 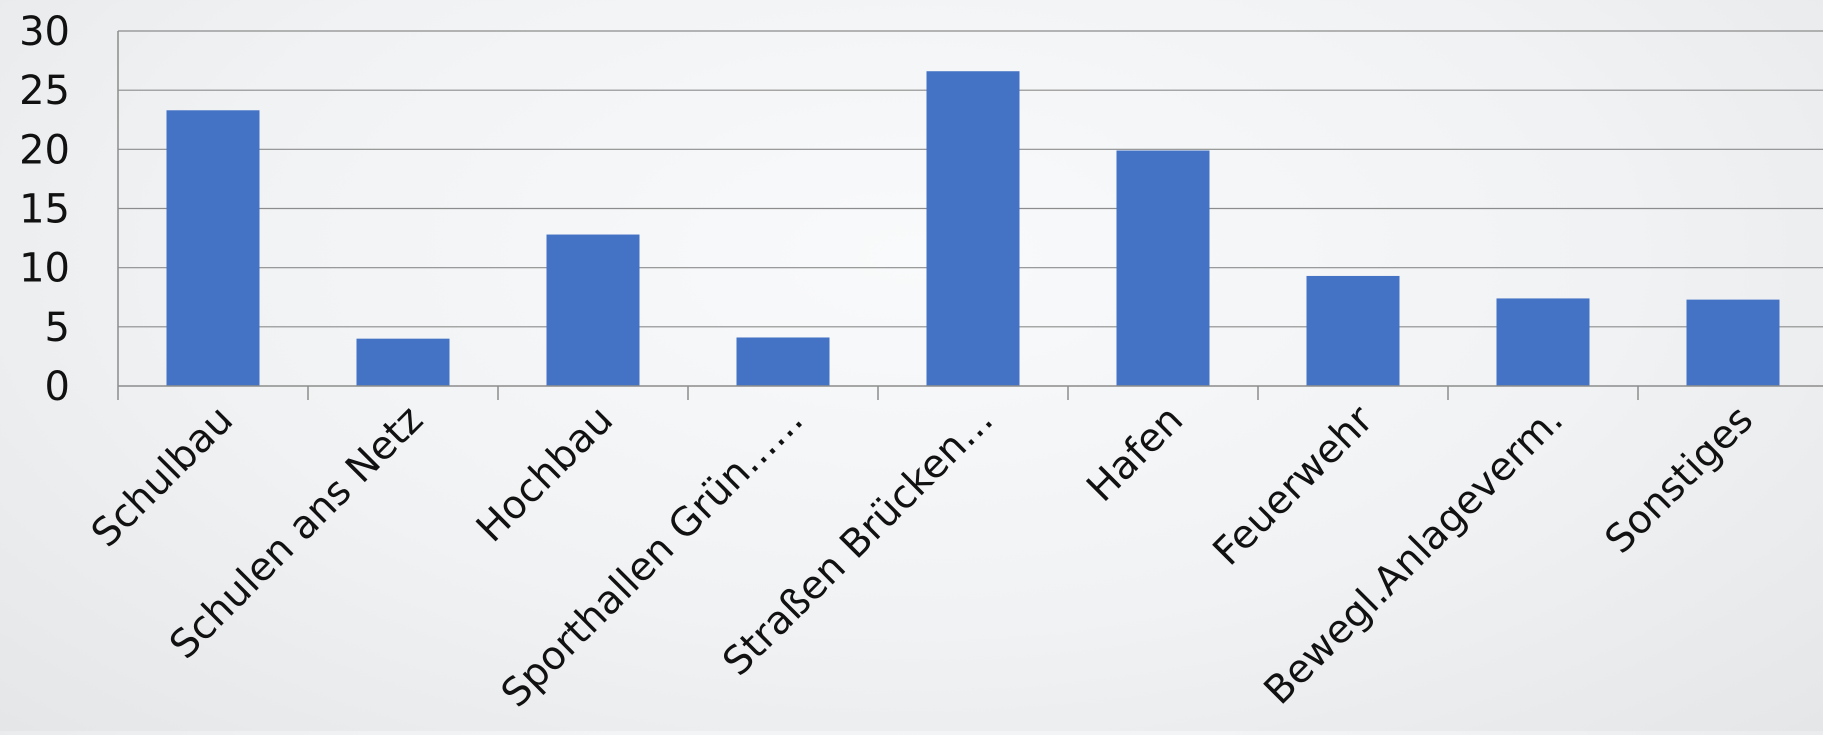 I want to click on y-tick-label: 0, so click(x=57, y=387).